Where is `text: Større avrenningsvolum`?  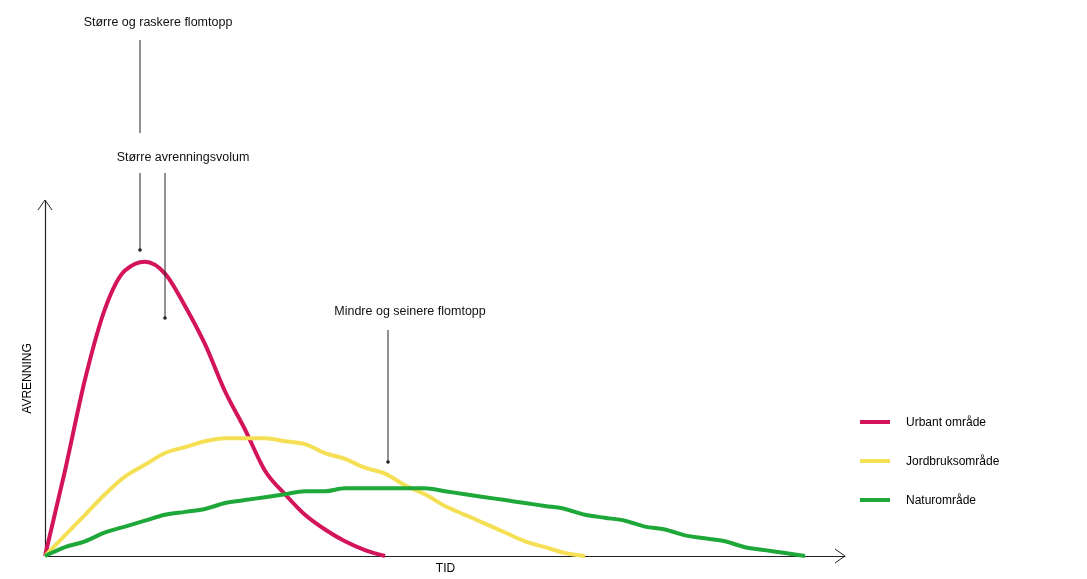
text: Større avrenningsvolum is located at coordinates (183, 157).